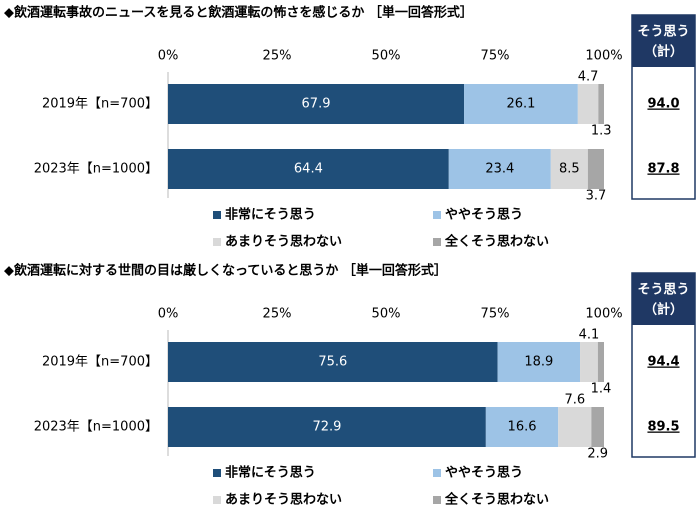  I want to click on chart-title: ◆飲酒運転事故のニュースを見ると飲酒運転の怖さを感じるか ［単一回答形式］, so click(238, 13).